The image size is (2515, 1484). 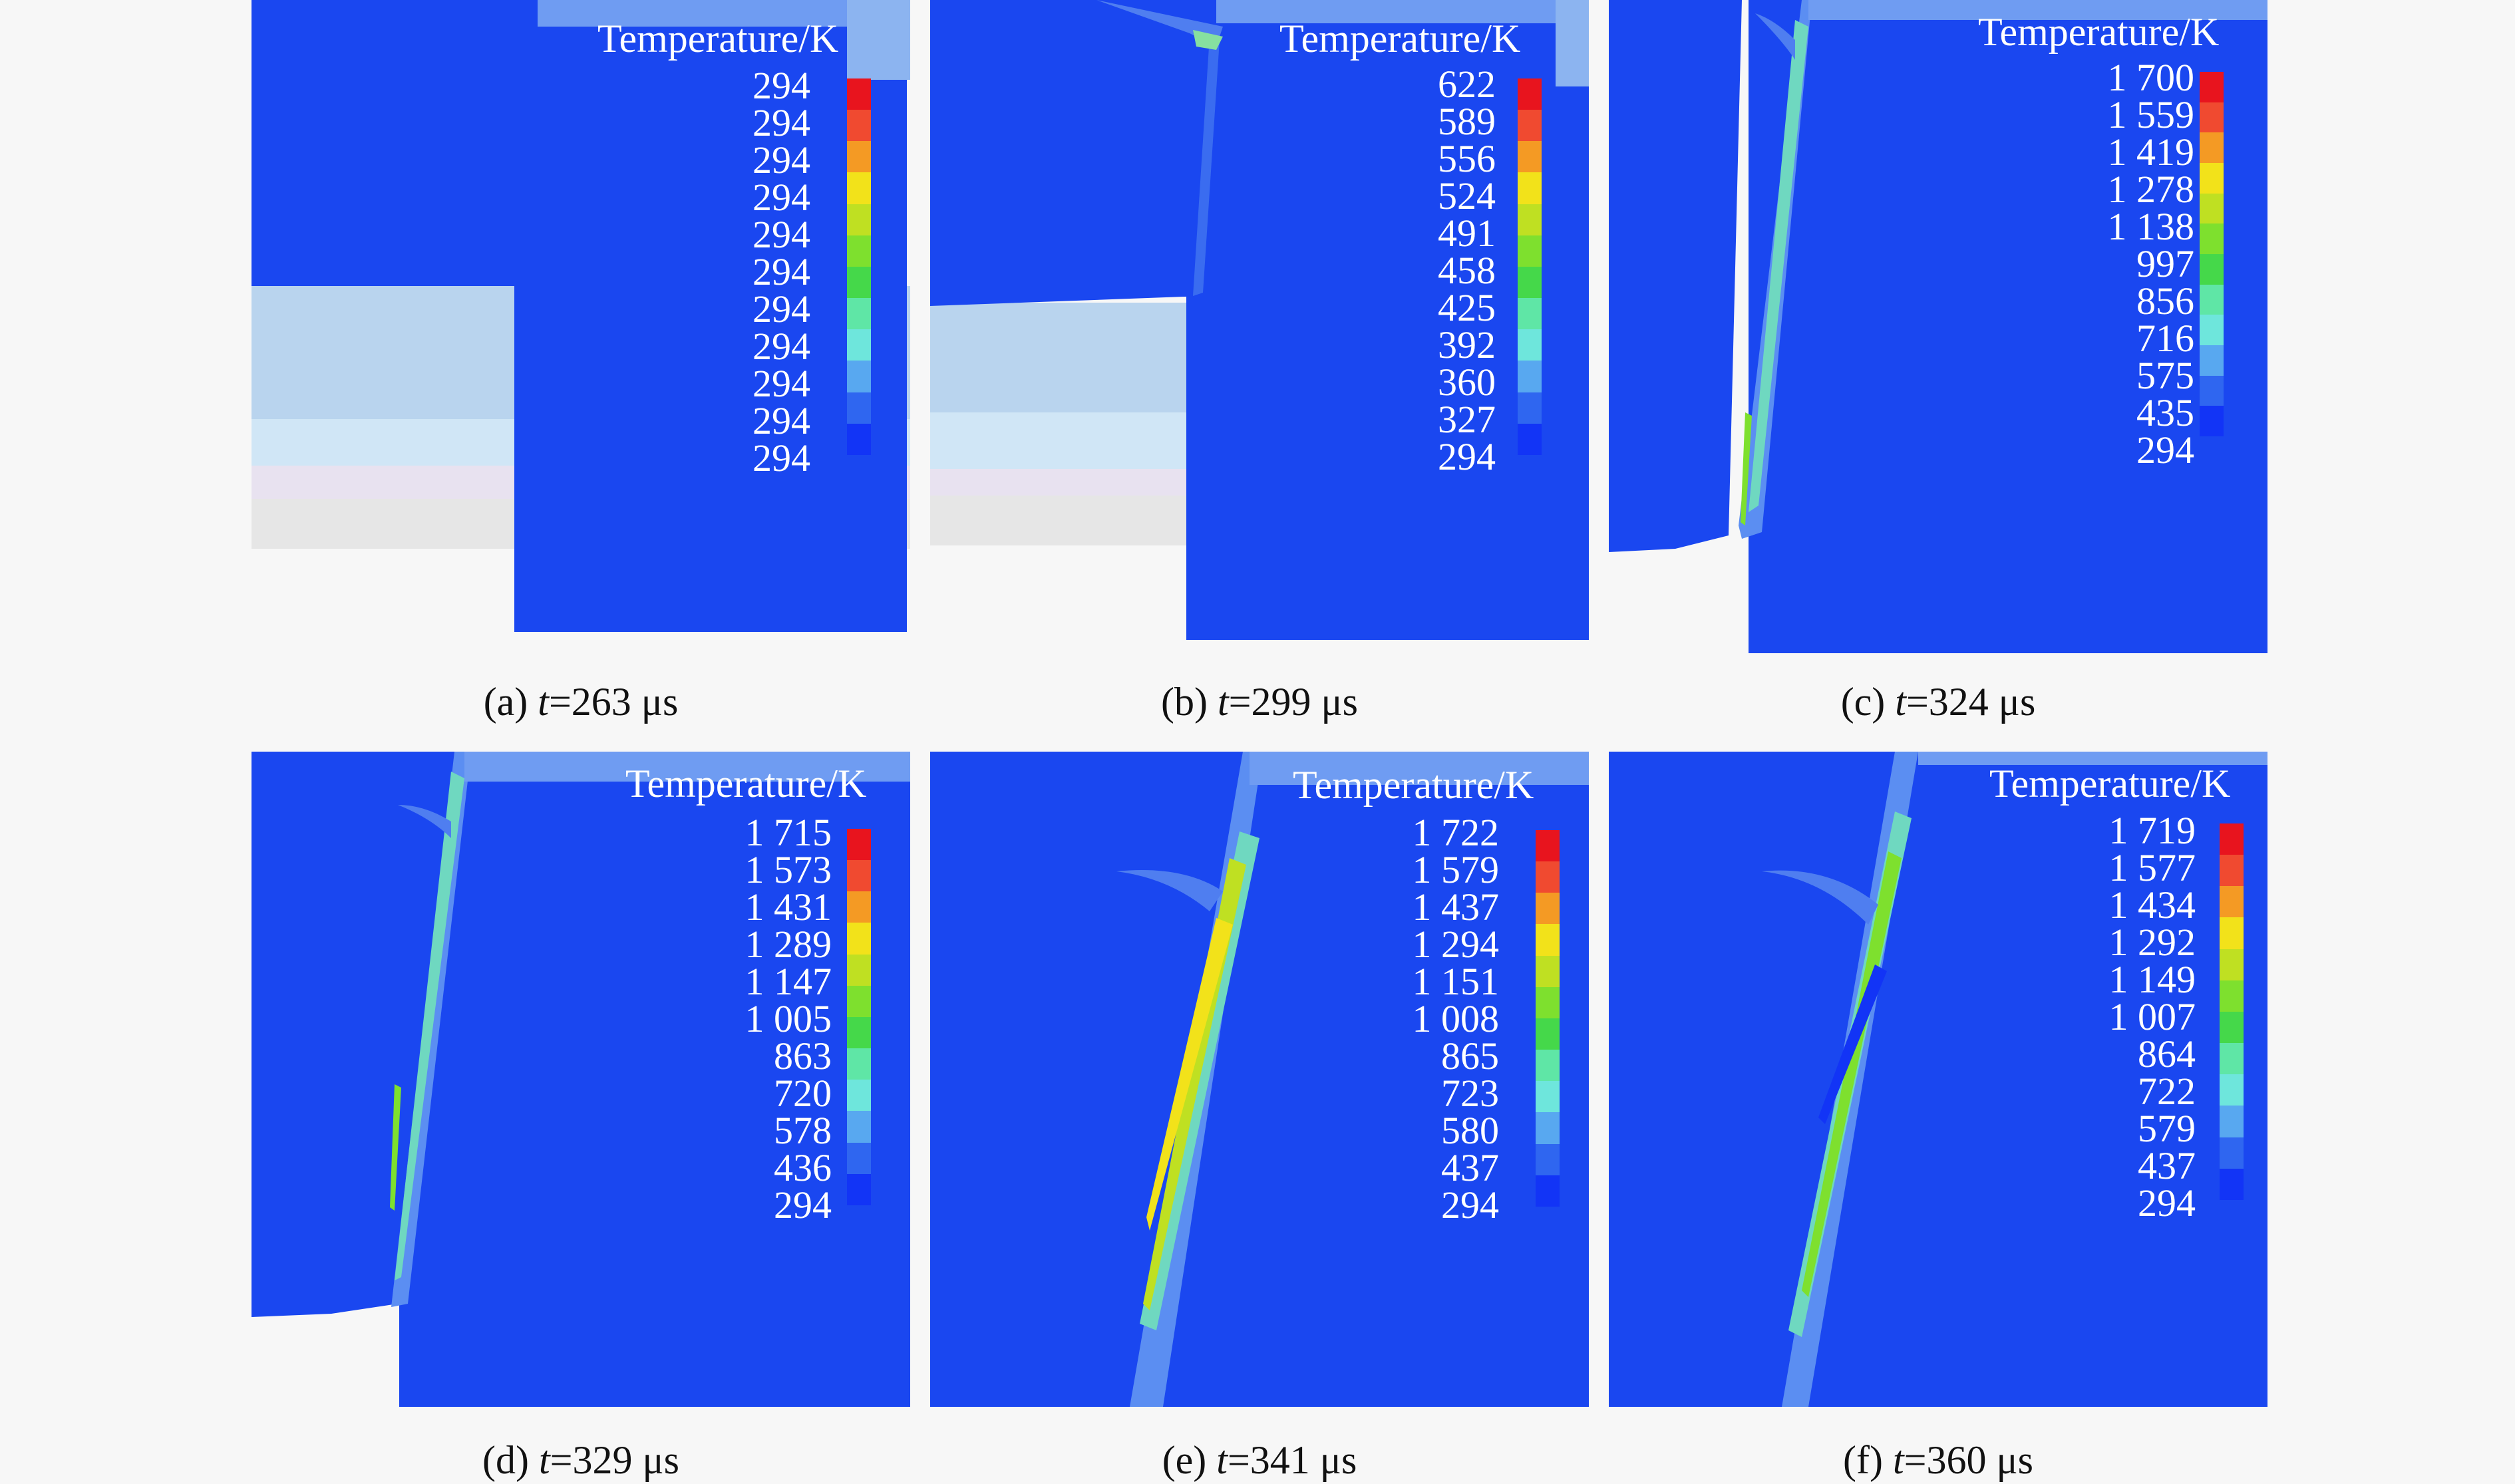 I want to click on legend-value: 863, so click(x=803, y=1056).